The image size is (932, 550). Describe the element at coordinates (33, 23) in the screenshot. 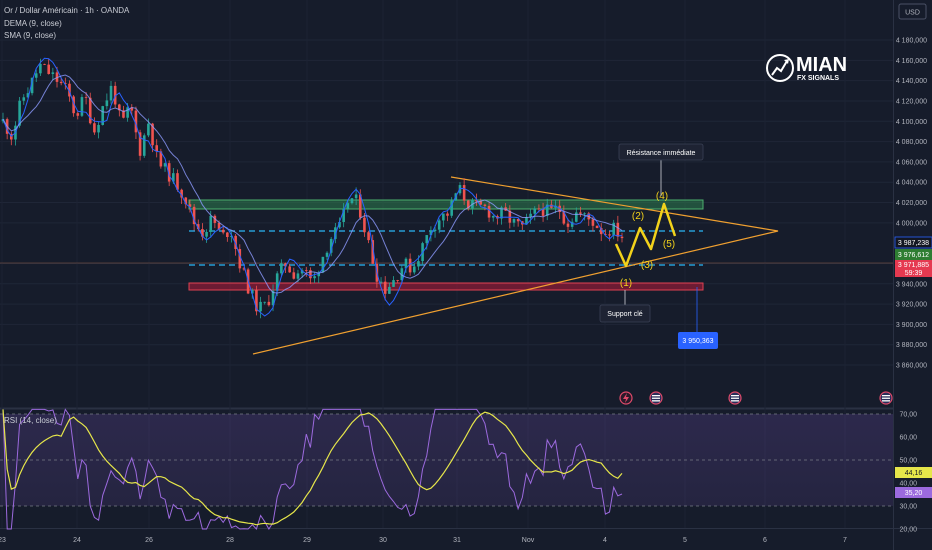

I see `indicator-dema-label: DEMA (9, close)` at that location.